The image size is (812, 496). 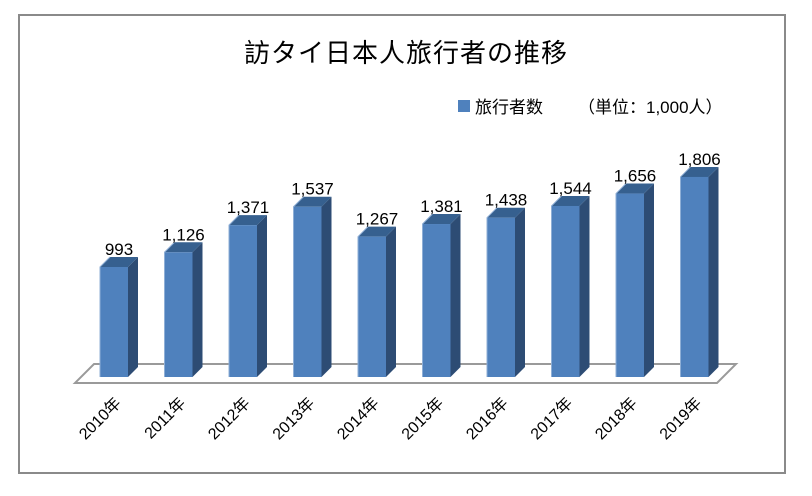 I want to click on x-axis-label: 2011年, so click(x=165, y=418).